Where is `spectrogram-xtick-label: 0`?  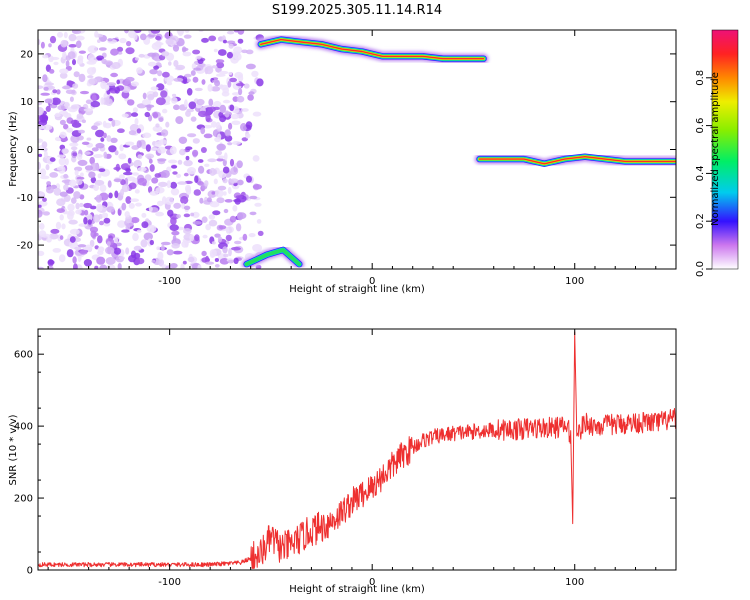 spectrogram-xtick-label: 0 is located at coordinates (372, 281).